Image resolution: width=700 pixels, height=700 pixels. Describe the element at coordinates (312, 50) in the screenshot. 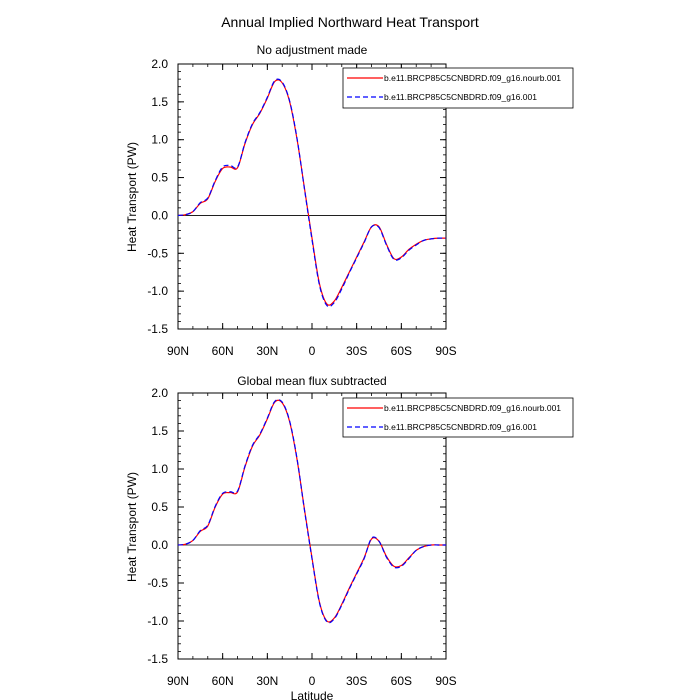

I see `panel-subtitle: No adjustment made` at that location.